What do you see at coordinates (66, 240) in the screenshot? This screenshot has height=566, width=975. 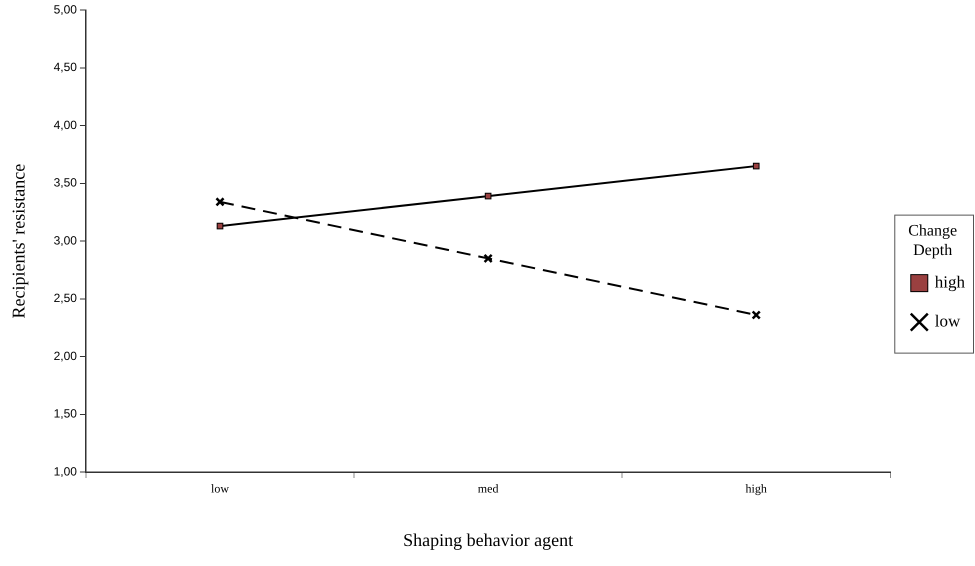 I see `y-tick-label: 3,00` at bounding box center [66, 240].